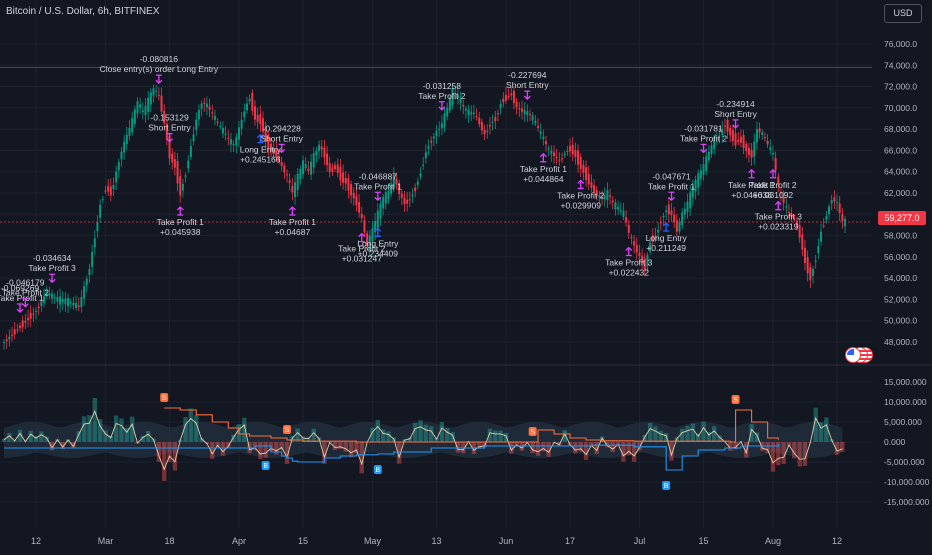 This screenshot has width=932, height=555. Describe the element at coordinates (905, 402) in the screenshot. I see `oscillator-tick-label: 10,000.000` at that location.